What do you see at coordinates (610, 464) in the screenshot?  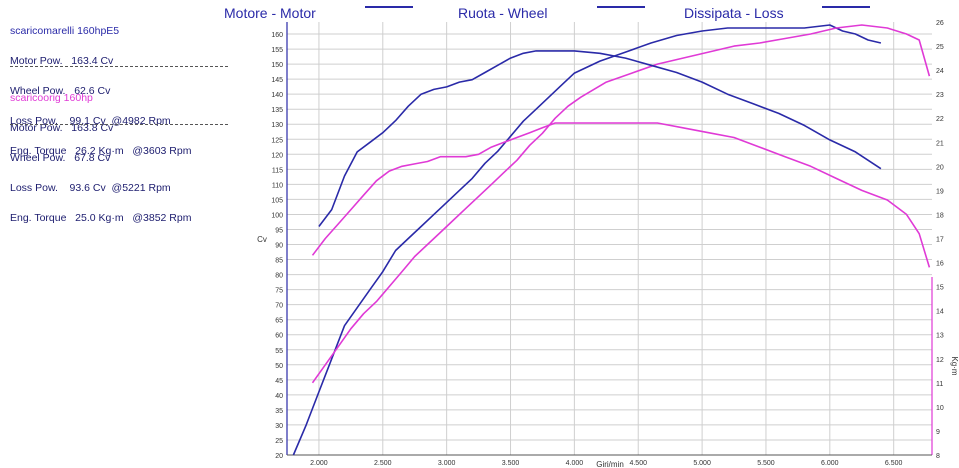 I see `x-axis-label: Giri/min` at bounding box center [610, 464].